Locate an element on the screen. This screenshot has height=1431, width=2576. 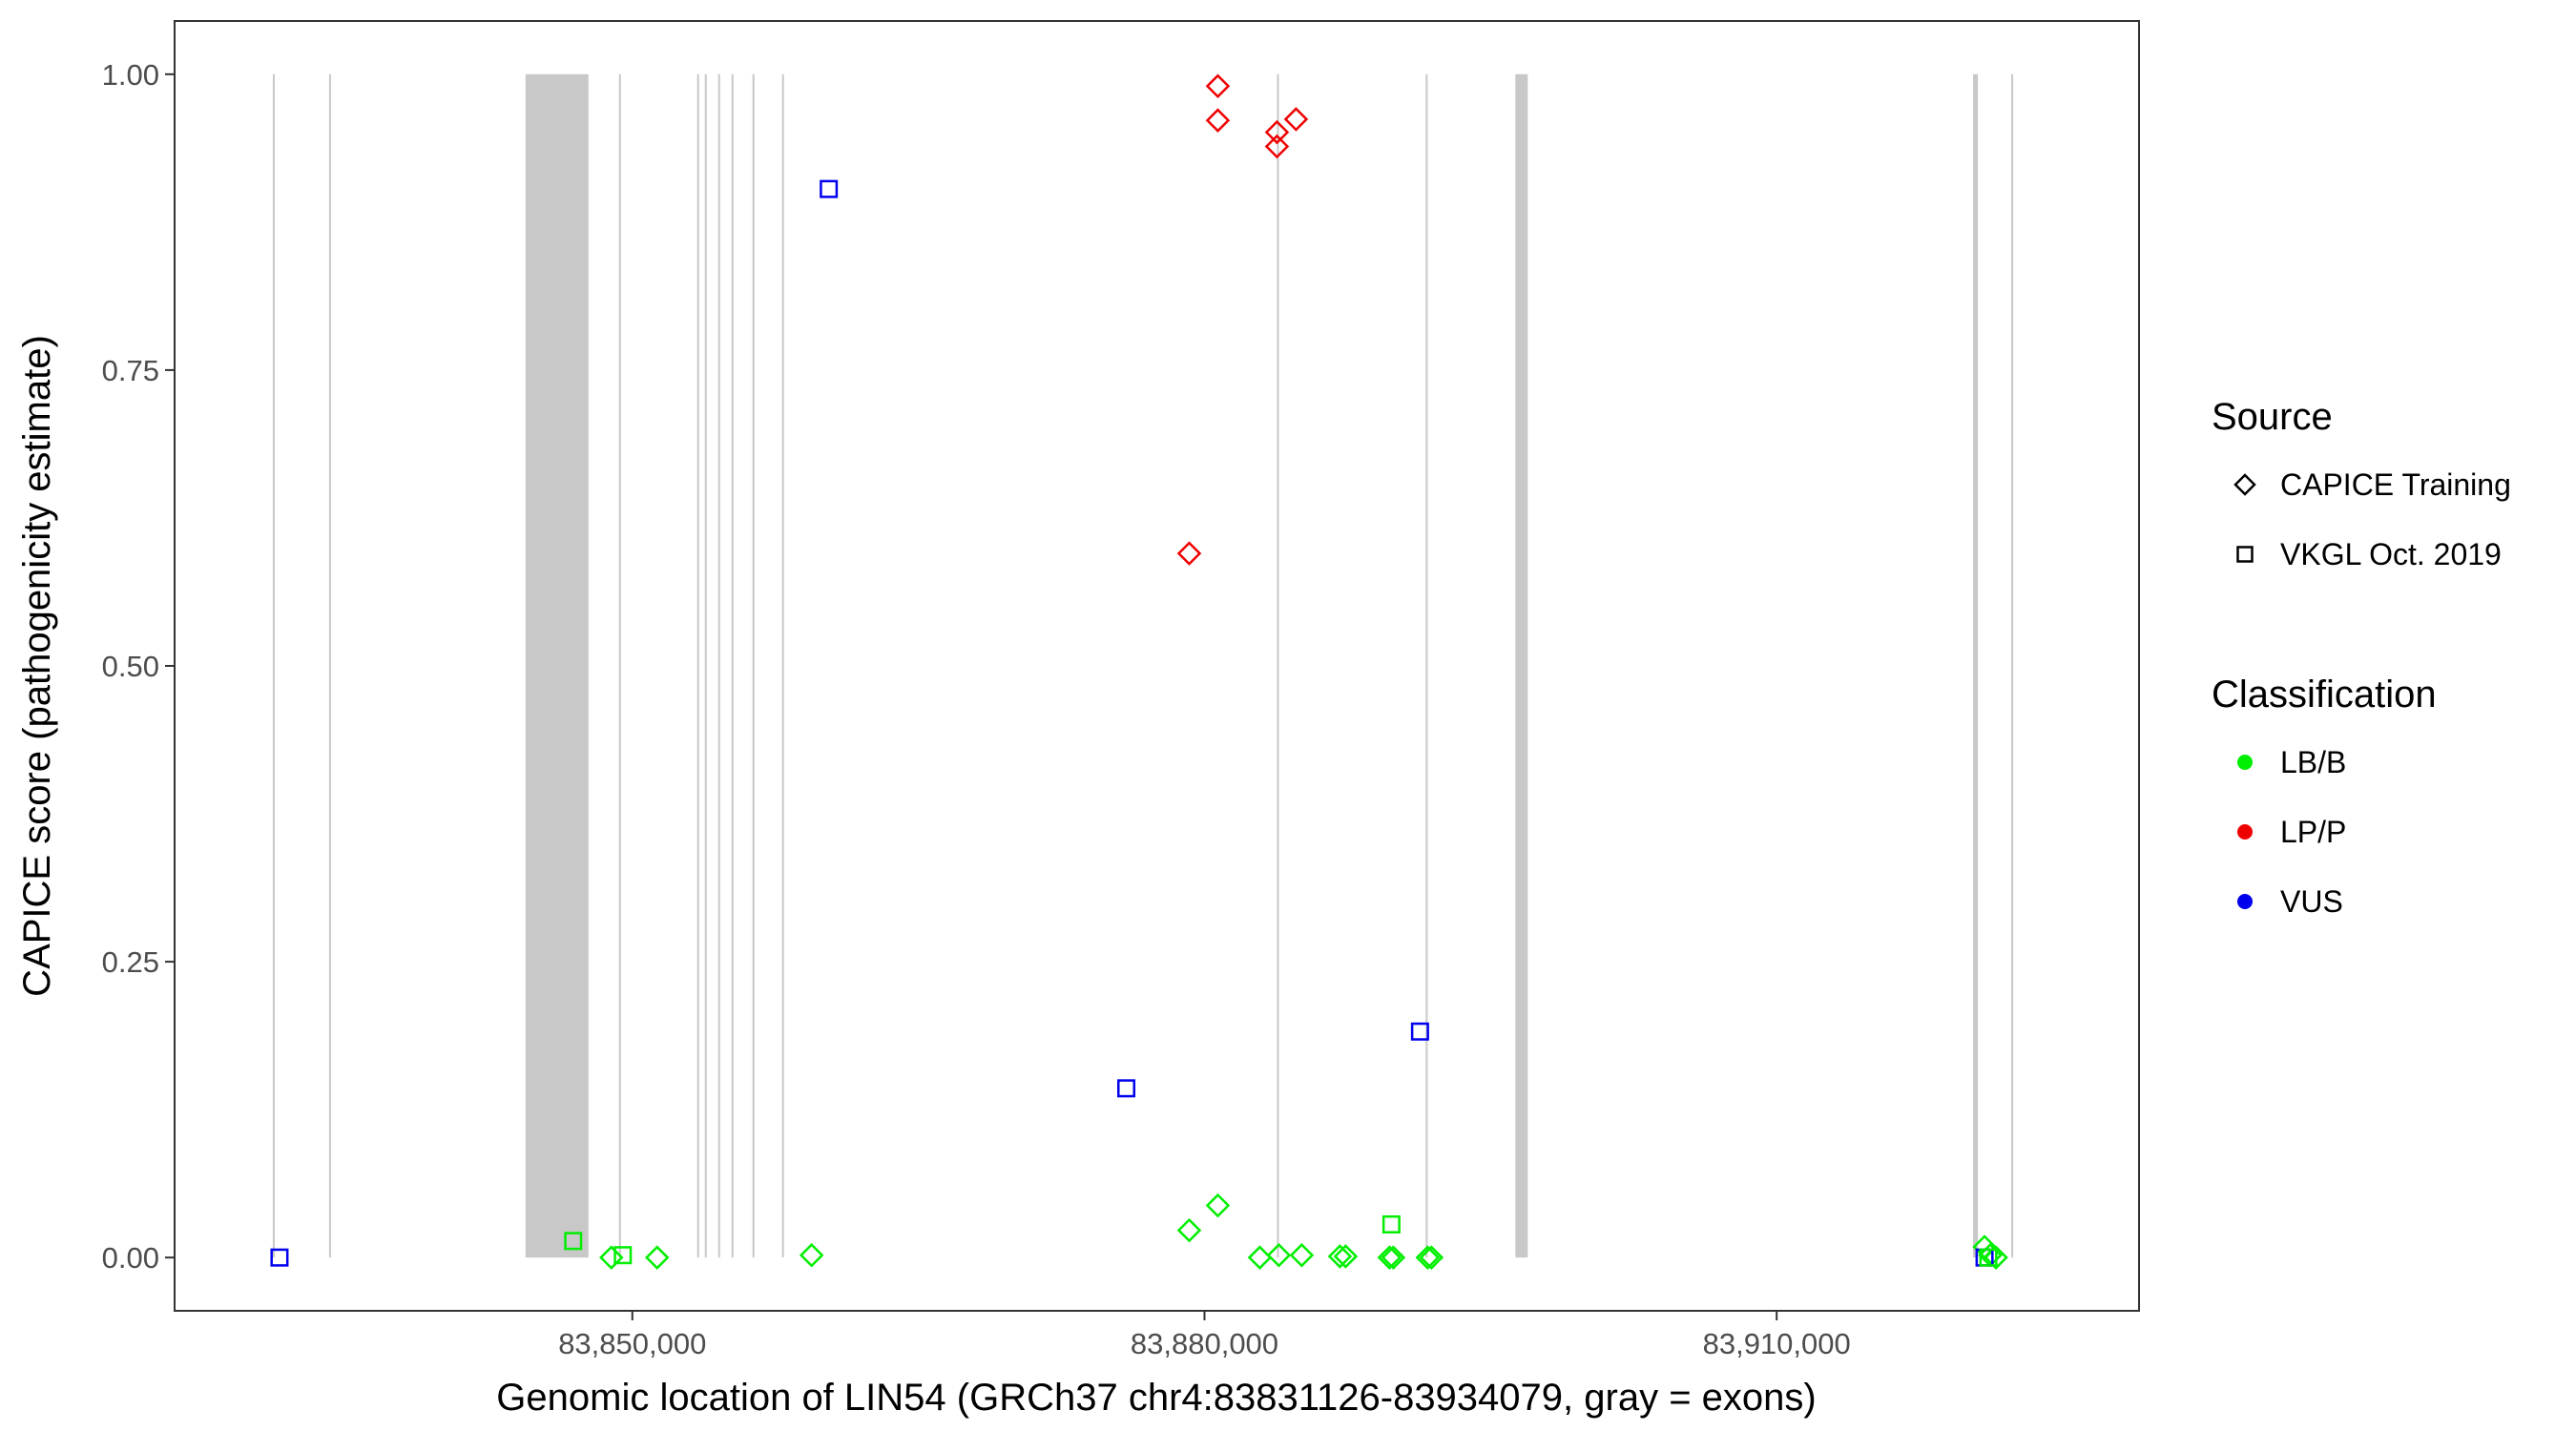
legend-title-classification: Classification is located at coordinates (2324, 695).